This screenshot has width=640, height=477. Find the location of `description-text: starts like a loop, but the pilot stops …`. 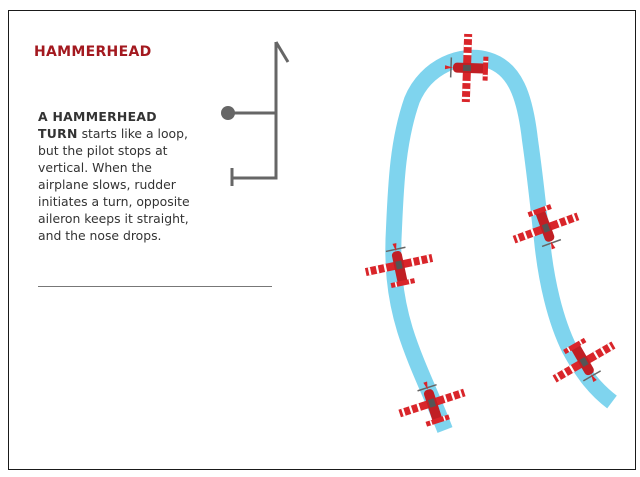

description-text: starts like a loop, but the pilot stops … is located at coordinates (114, 184).